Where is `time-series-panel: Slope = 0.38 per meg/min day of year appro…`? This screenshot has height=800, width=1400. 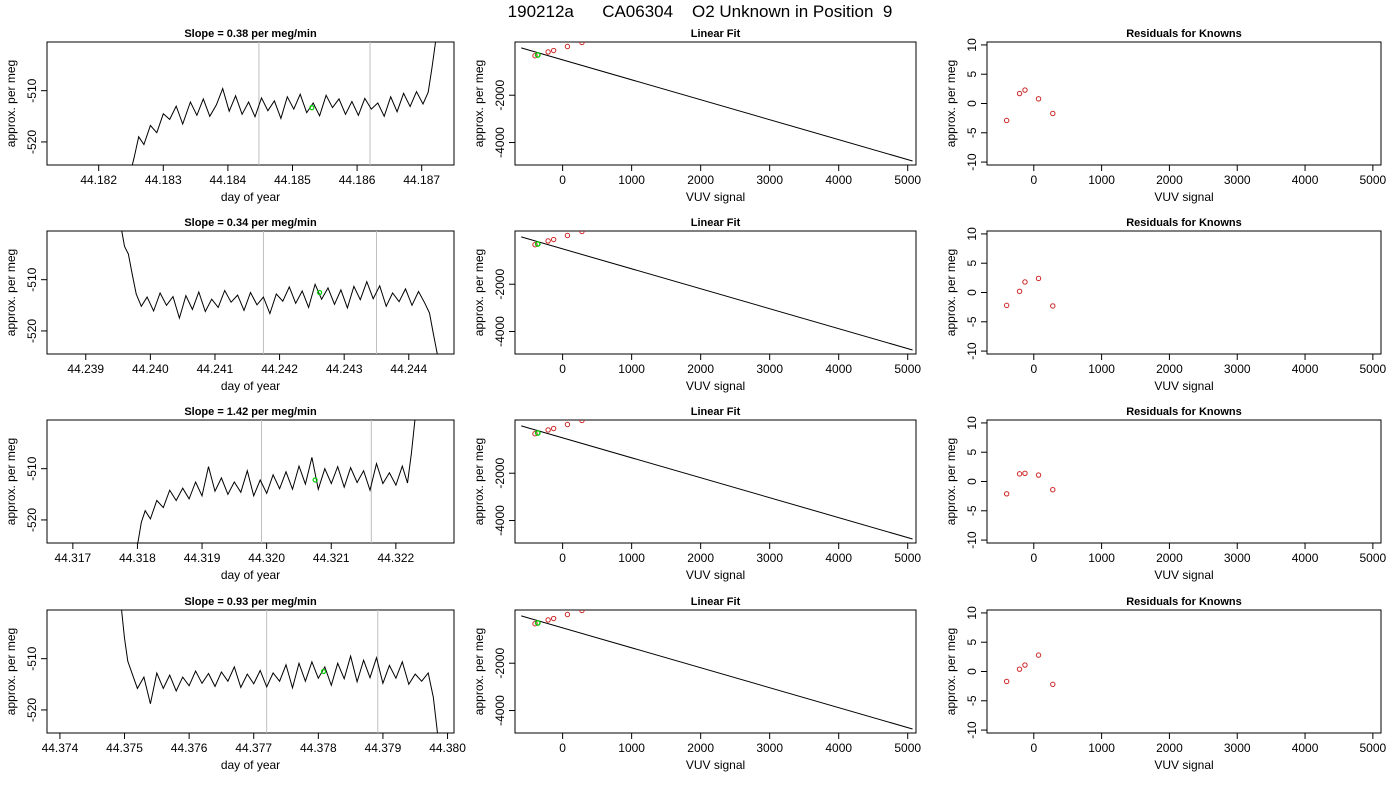 time-series-panel: Slope = 0.38 per meg/min day of year appro… is located at coordinates (229, 116).